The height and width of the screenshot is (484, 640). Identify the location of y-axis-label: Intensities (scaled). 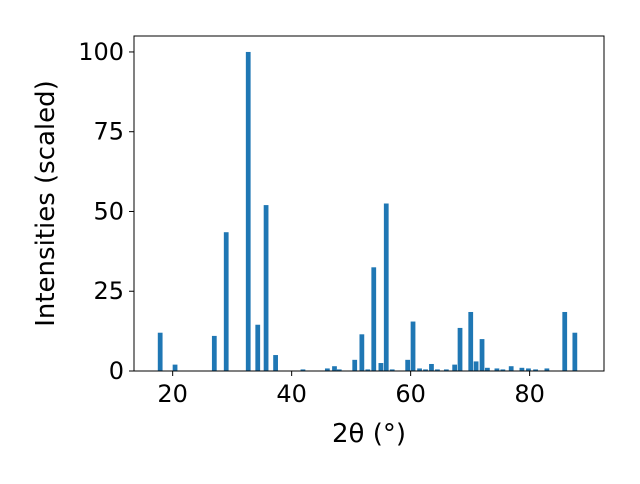
(46, 203).